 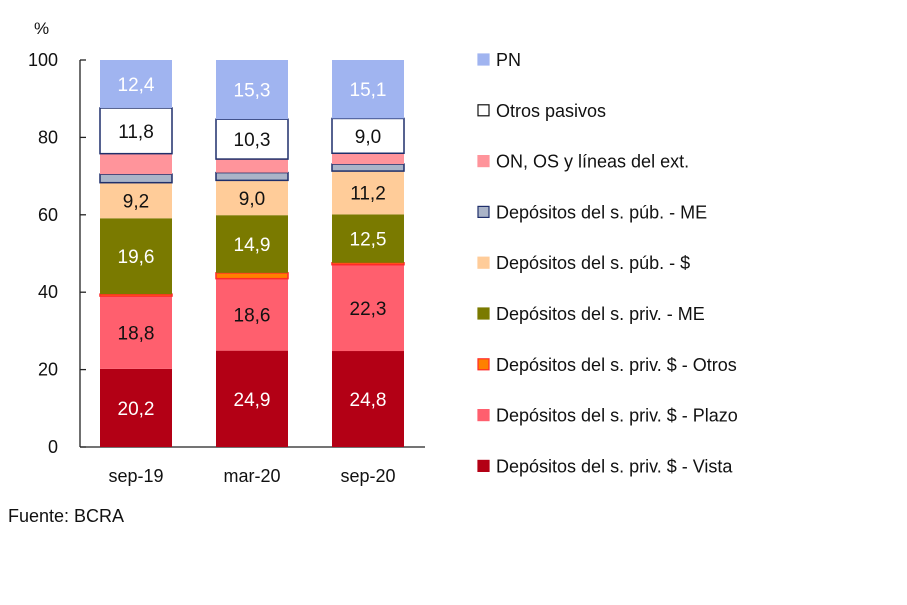 I want to click on data-label: 11,8, so click(x=136, y=132).